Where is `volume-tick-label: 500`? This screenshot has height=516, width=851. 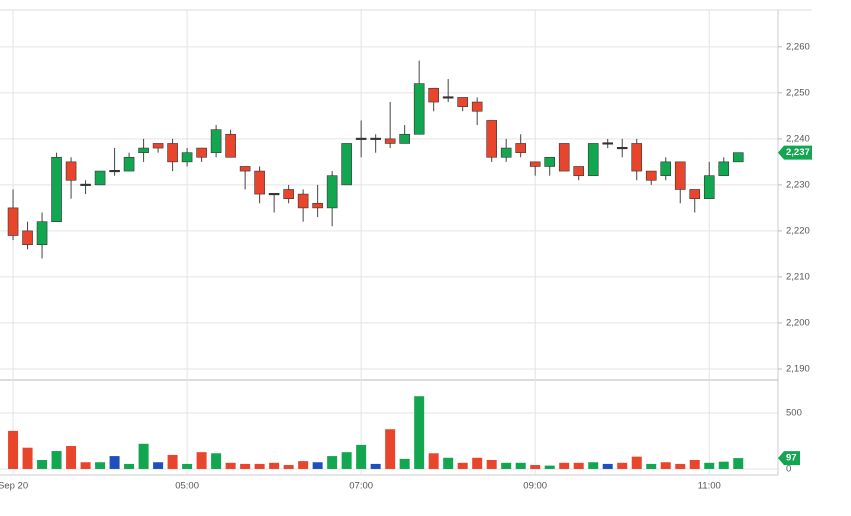
volume-tick-label: 500 is located at coordinates (794, 413).